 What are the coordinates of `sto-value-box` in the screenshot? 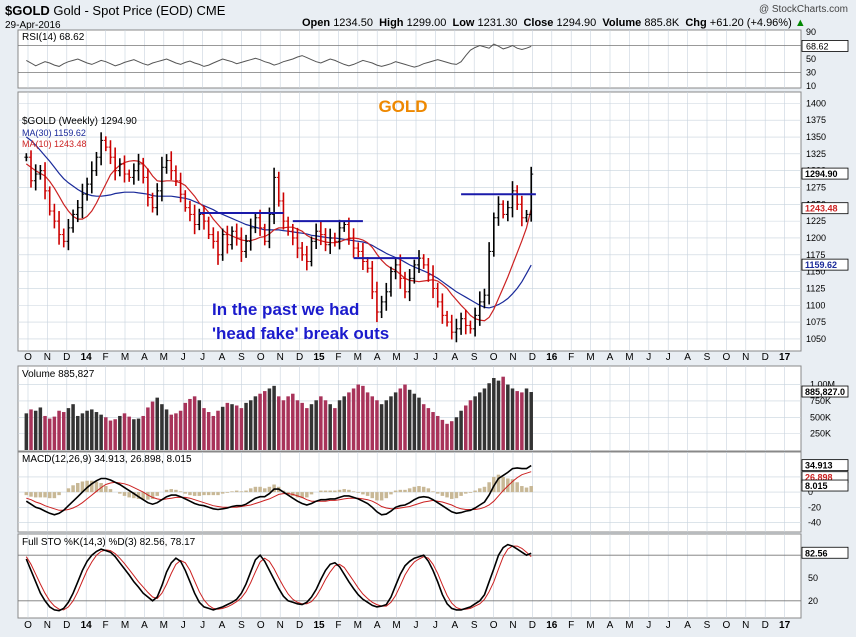 It's located at (825, 552).